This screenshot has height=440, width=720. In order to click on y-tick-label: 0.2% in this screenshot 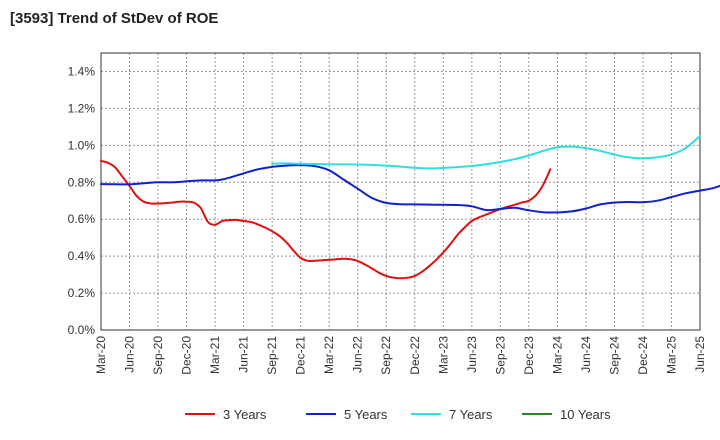, I will do `click(82, 293)`.